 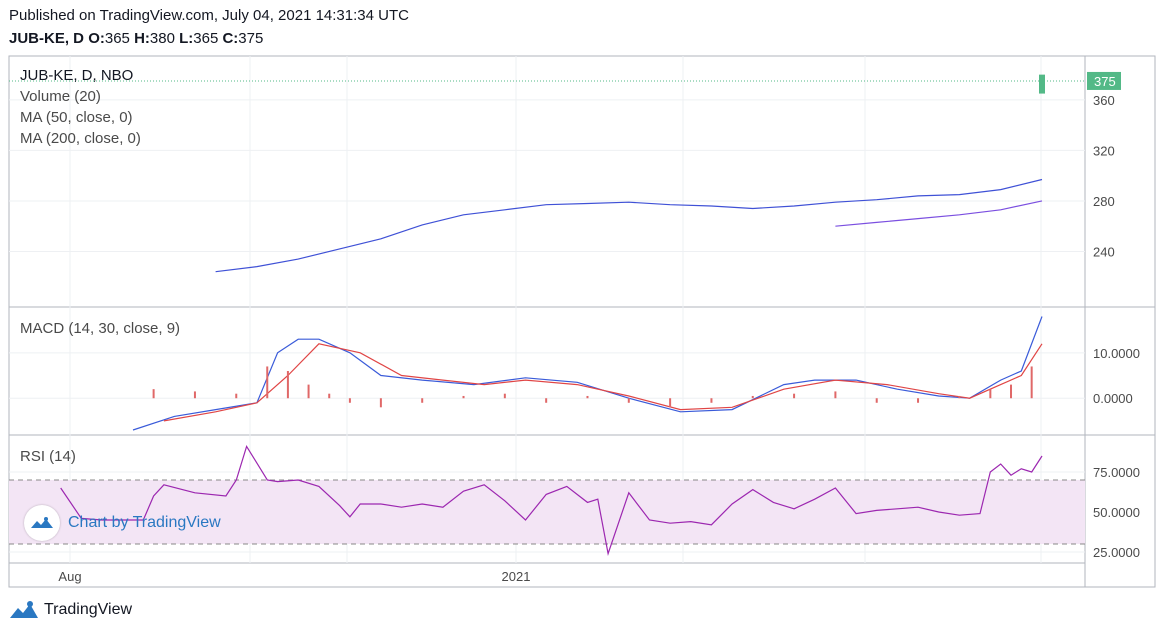 What do you see at coordinates (1104, 100) in the screenshot?
I see `y-tick-label: 360` at bounding box center [1104, 100].